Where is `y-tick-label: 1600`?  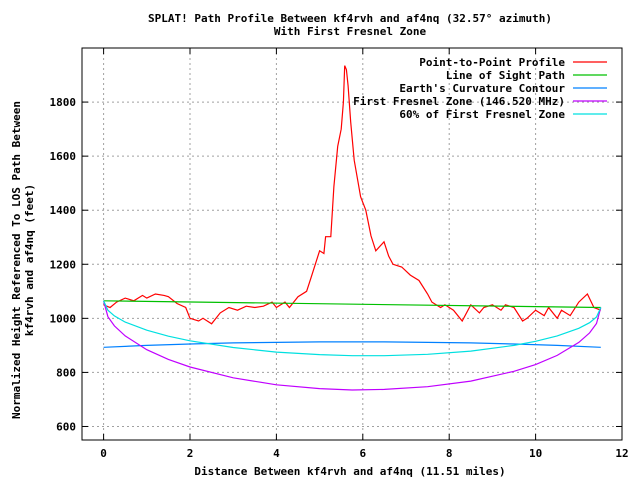
y-tick-label: 1600 is located at coordinates (63, 156).